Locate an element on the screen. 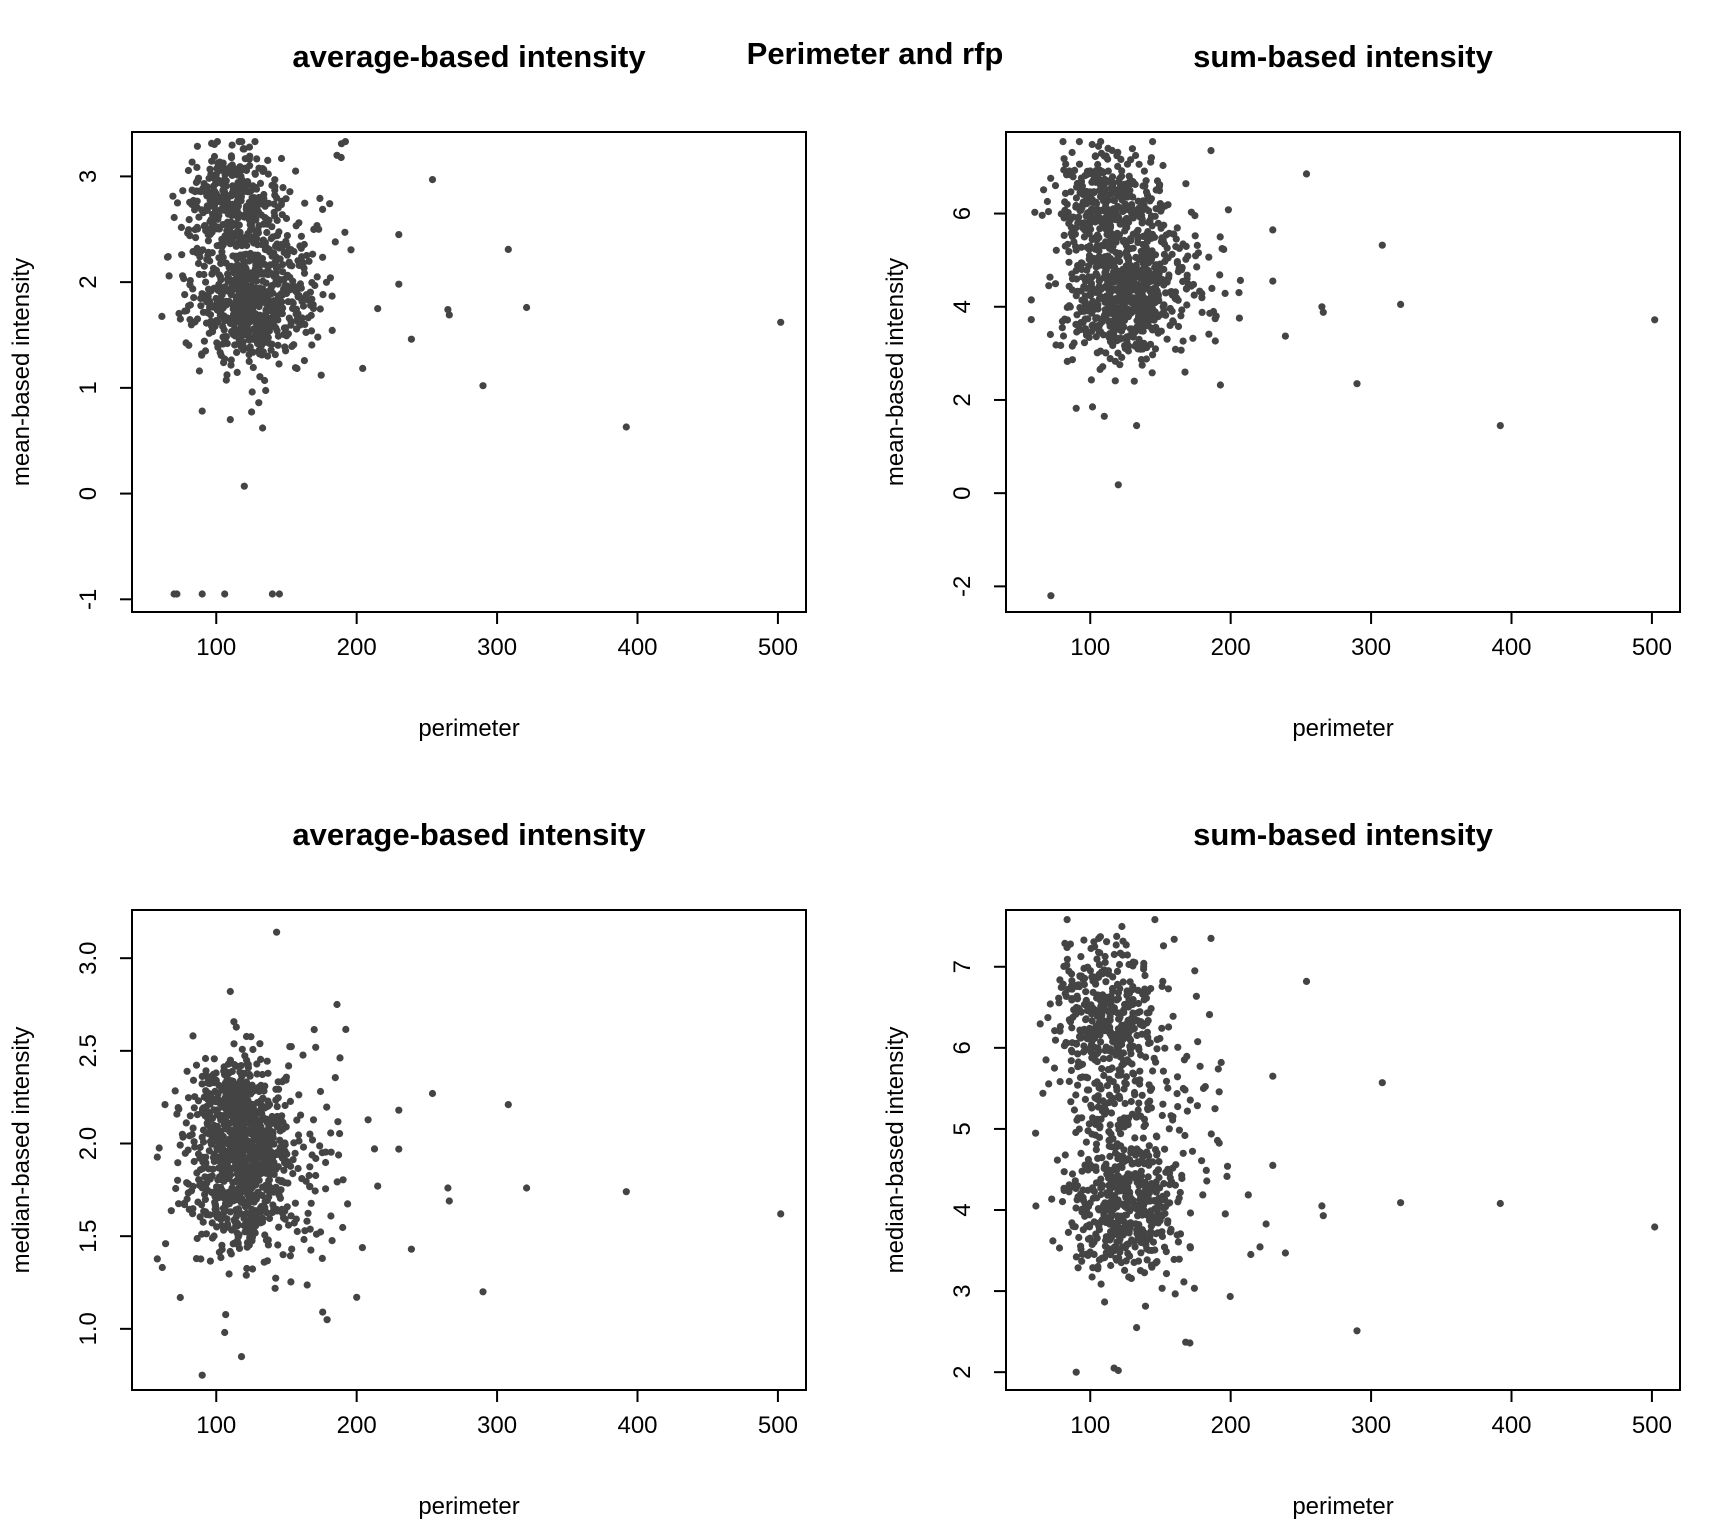 The image size is (1728, 1536). y-tick-label: 3 is located at coordinates (962, 1290).